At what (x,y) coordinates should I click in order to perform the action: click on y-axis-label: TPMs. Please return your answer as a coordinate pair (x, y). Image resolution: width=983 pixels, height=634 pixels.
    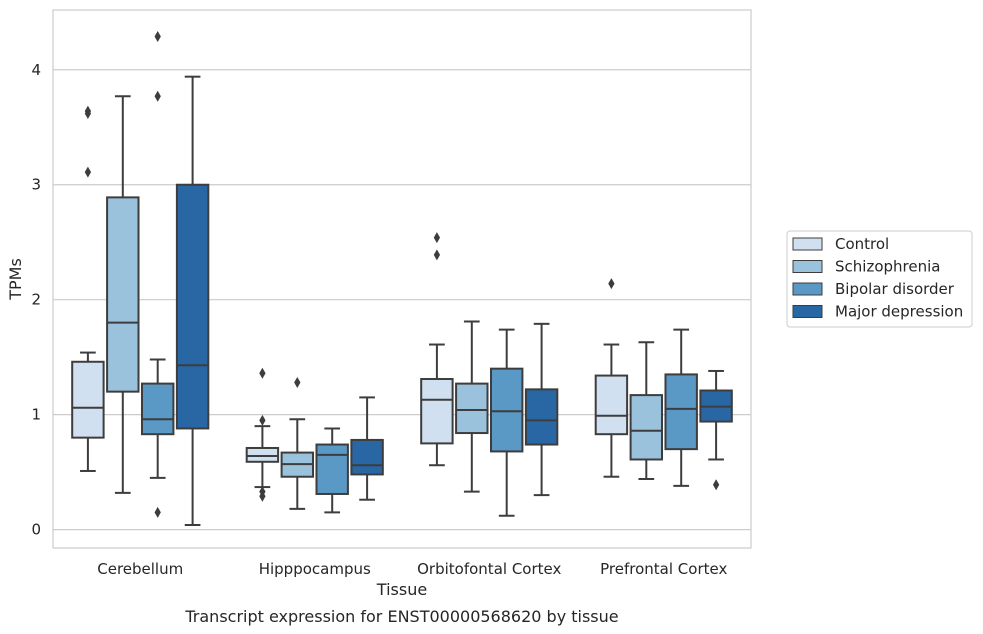
    Looking at the image, I should click on (15, 279).